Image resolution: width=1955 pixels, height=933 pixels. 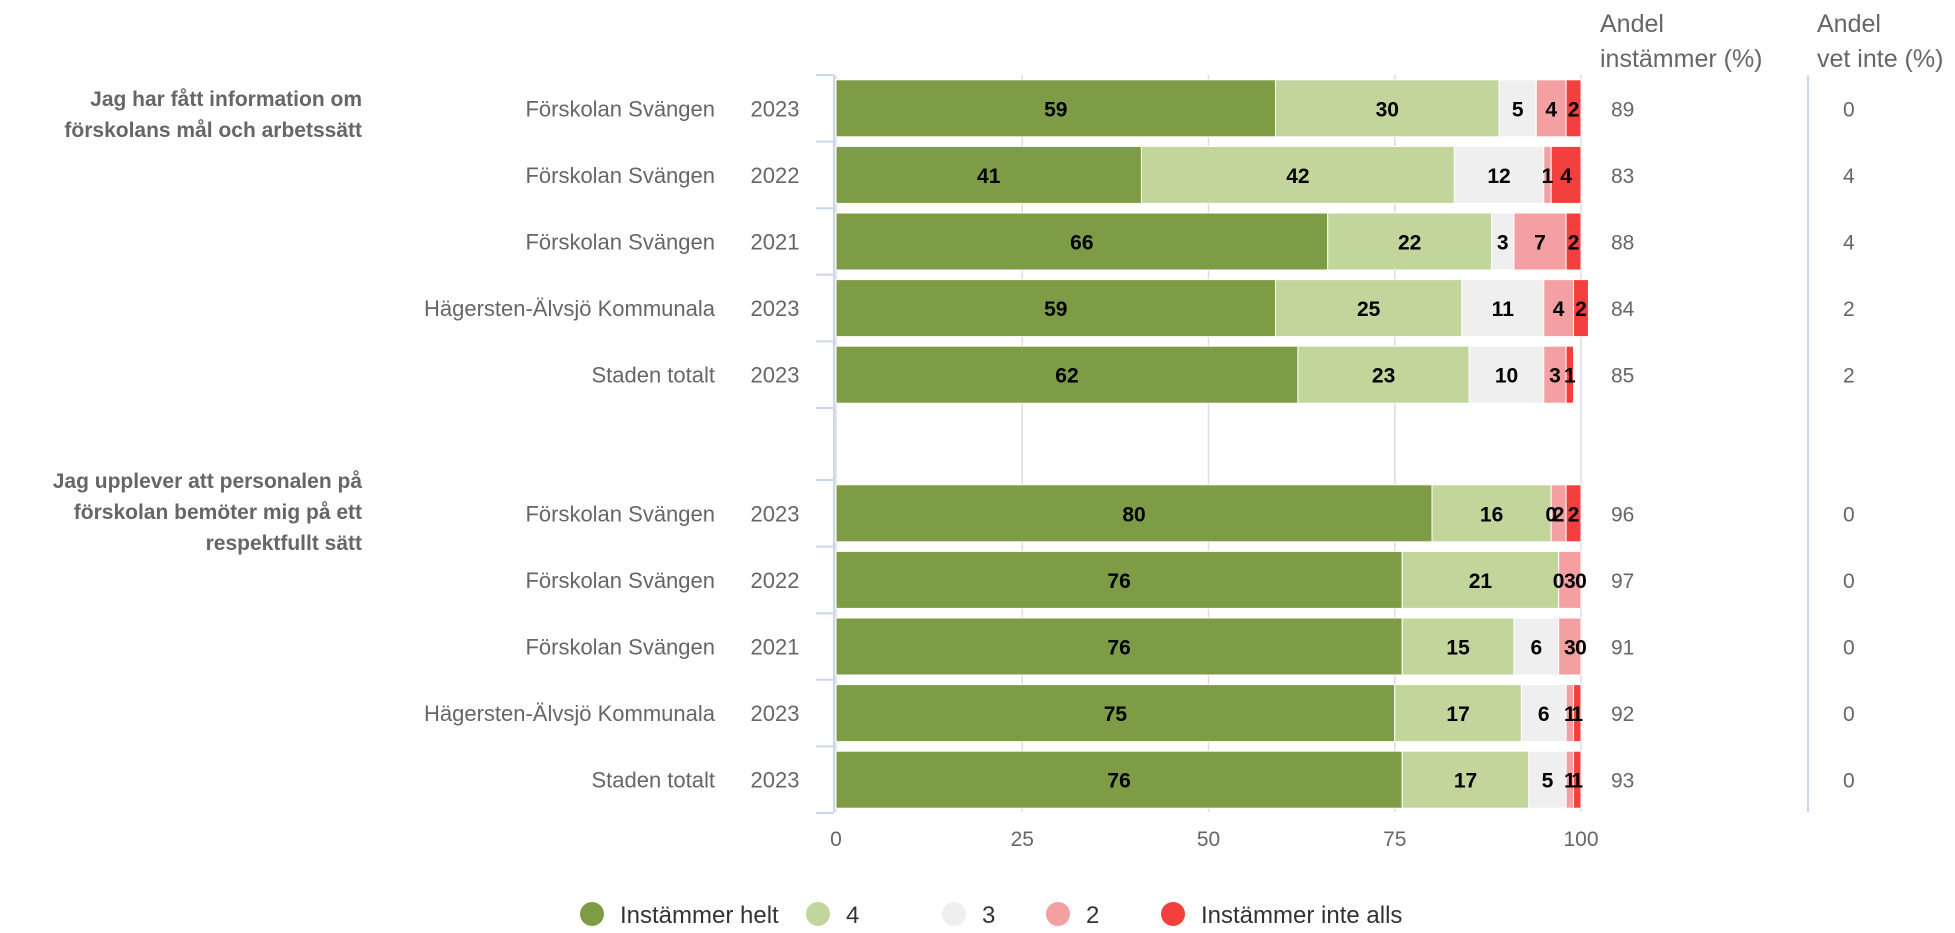 What do you see at coordinates (968, 915) in the screenshot?
I see `legend-item: 3` at bounding box center [968, 915].